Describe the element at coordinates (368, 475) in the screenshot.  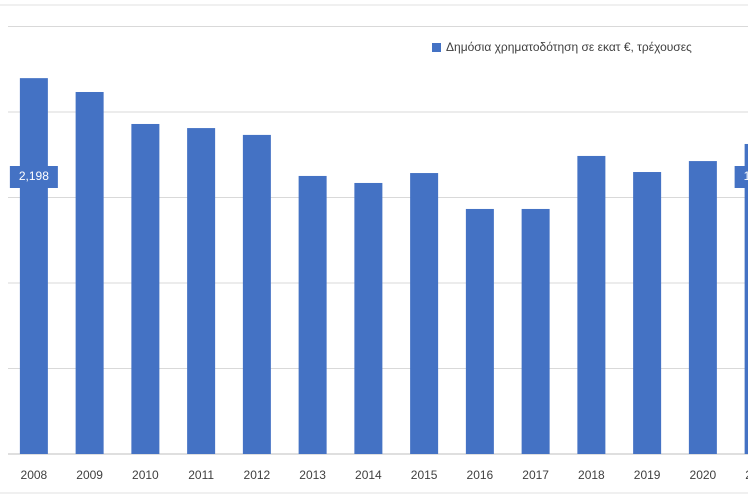
I see `x-tick-label: 2014` at that location.